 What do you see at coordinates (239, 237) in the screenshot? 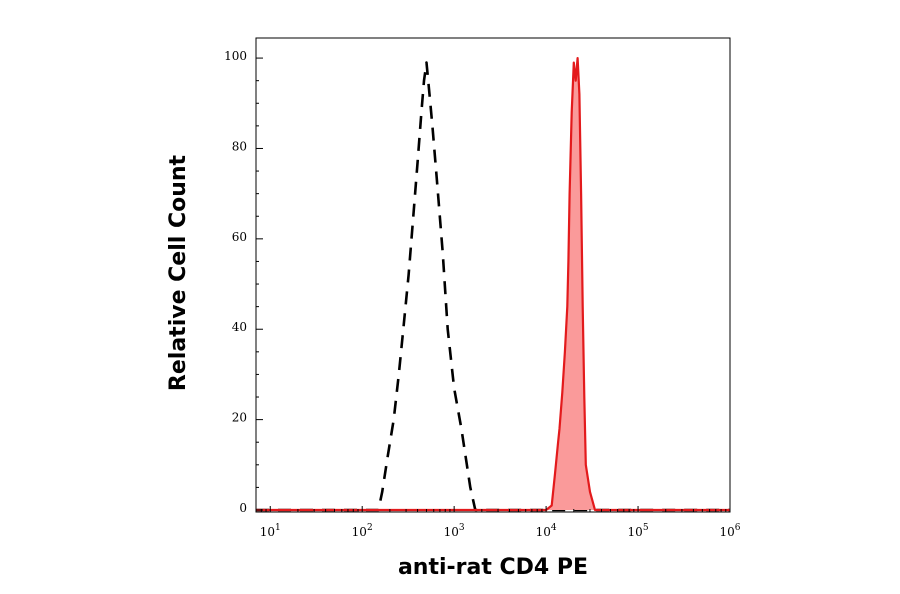
I see `y-tick-label: 60` at bounding box center [239, 237].